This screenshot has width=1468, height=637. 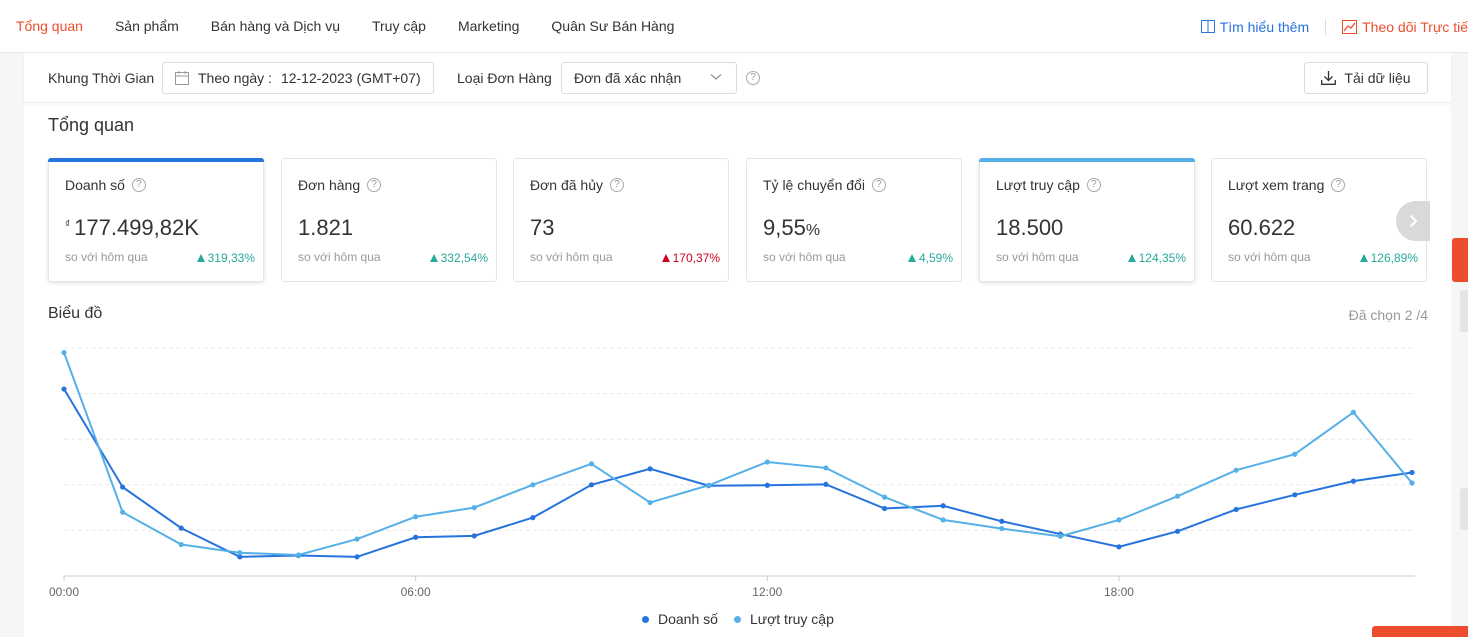 What do you see at coordinates (146, 26) in the screenshot?
I see `nav-tab-products: Sản phẩm` at bounding box center [146, 26].